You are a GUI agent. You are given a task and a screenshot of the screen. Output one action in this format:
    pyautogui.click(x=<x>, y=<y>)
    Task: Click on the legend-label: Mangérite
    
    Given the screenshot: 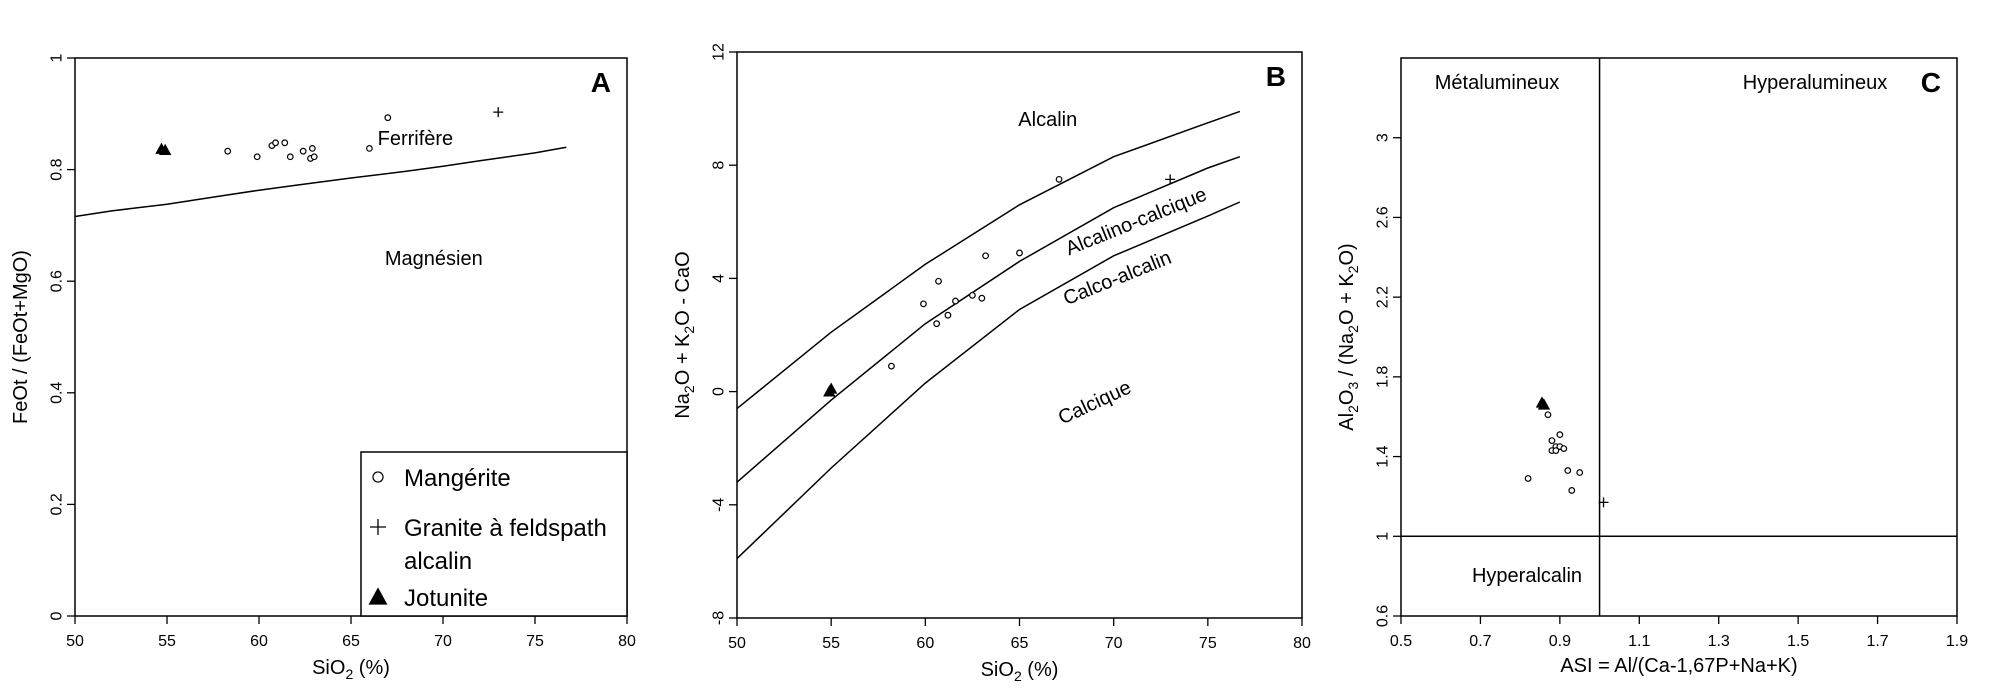 What is the action you would take?
    pyautogui.click(x=457, y=478)
    